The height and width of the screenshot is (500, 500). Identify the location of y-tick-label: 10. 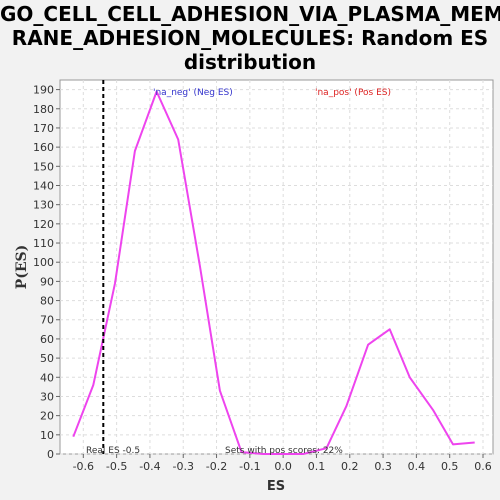
(47, 435).